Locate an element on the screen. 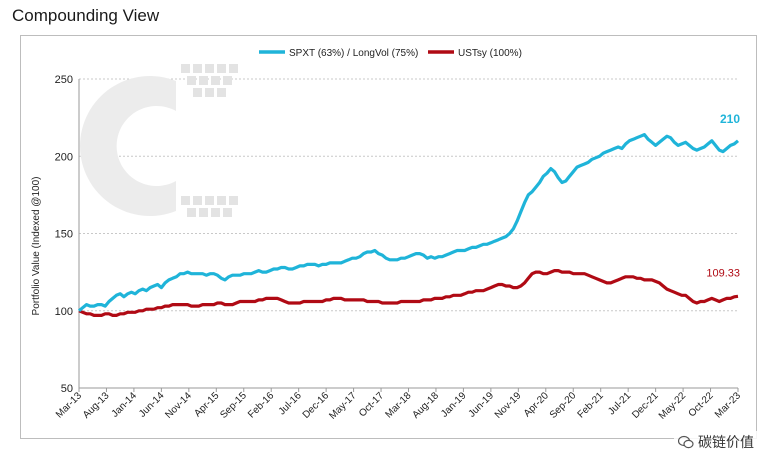  x-tick-label: Oct-22 is located at coordinates (701, 404).